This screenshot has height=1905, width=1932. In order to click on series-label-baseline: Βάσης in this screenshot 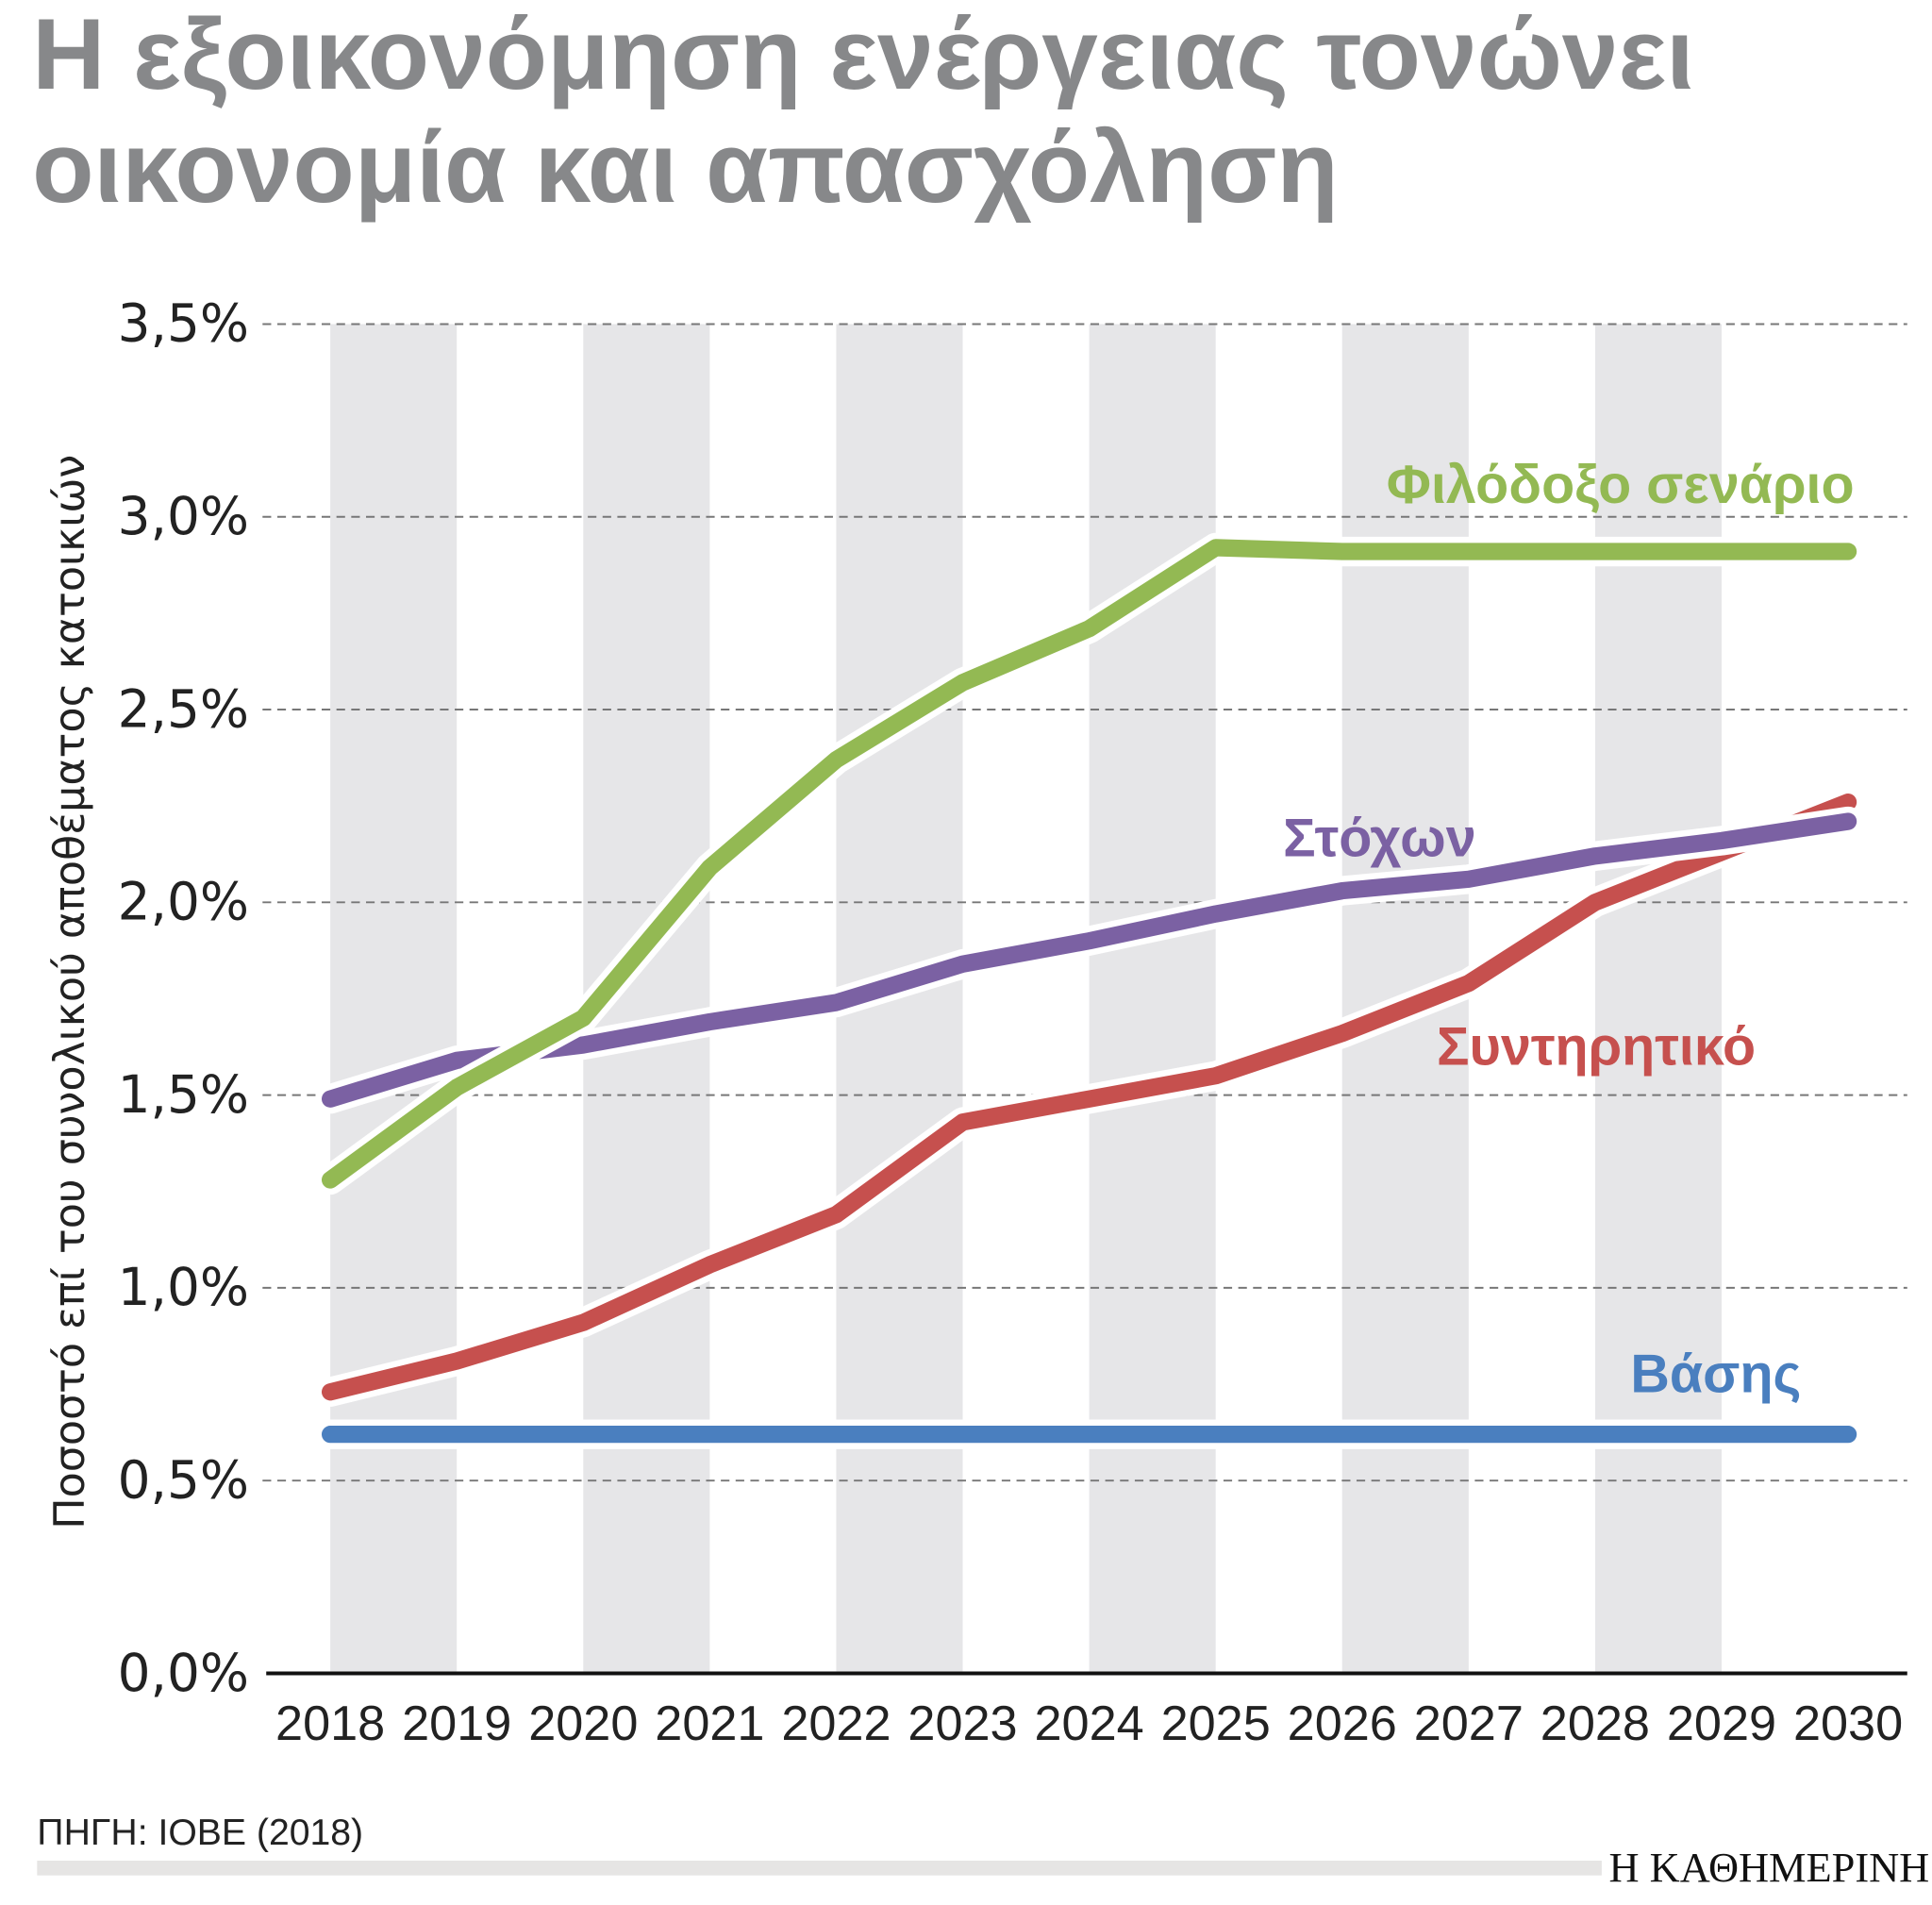, I will do `click(1716, 1375)`.